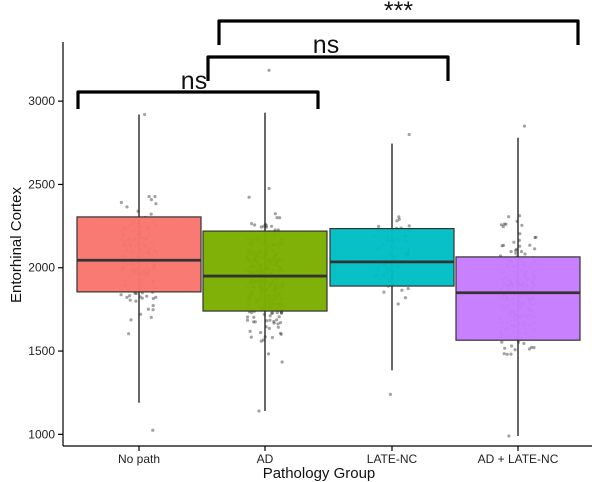 This screenshot has width=592, height=482. I want to click on y-ticks: 1000 1500 2000 2500 3000, so click(45, 267).